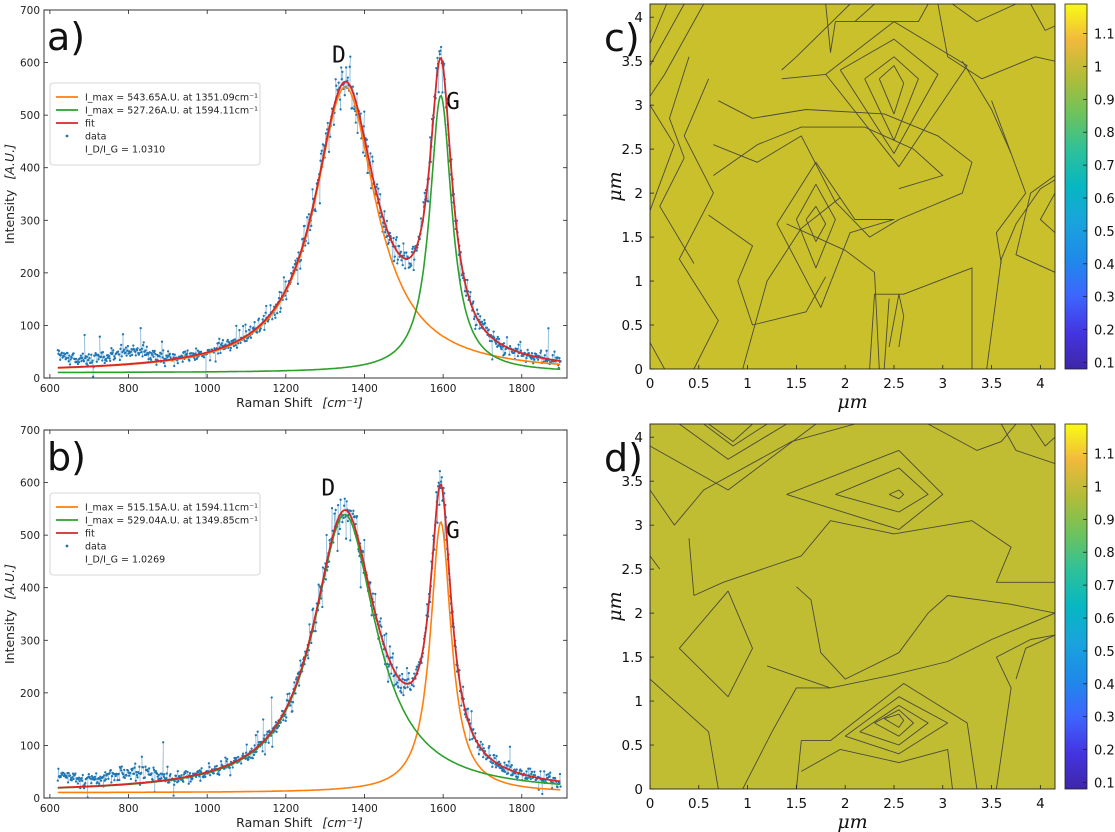 This screenshot has height=832, width=1115. I want to click on y-tick-label: 0, so click(638, 370).